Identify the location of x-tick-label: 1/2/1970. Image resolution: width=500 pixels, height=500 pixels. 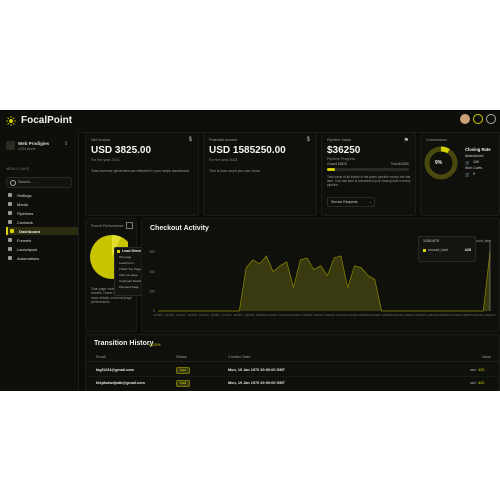
(170, 315).